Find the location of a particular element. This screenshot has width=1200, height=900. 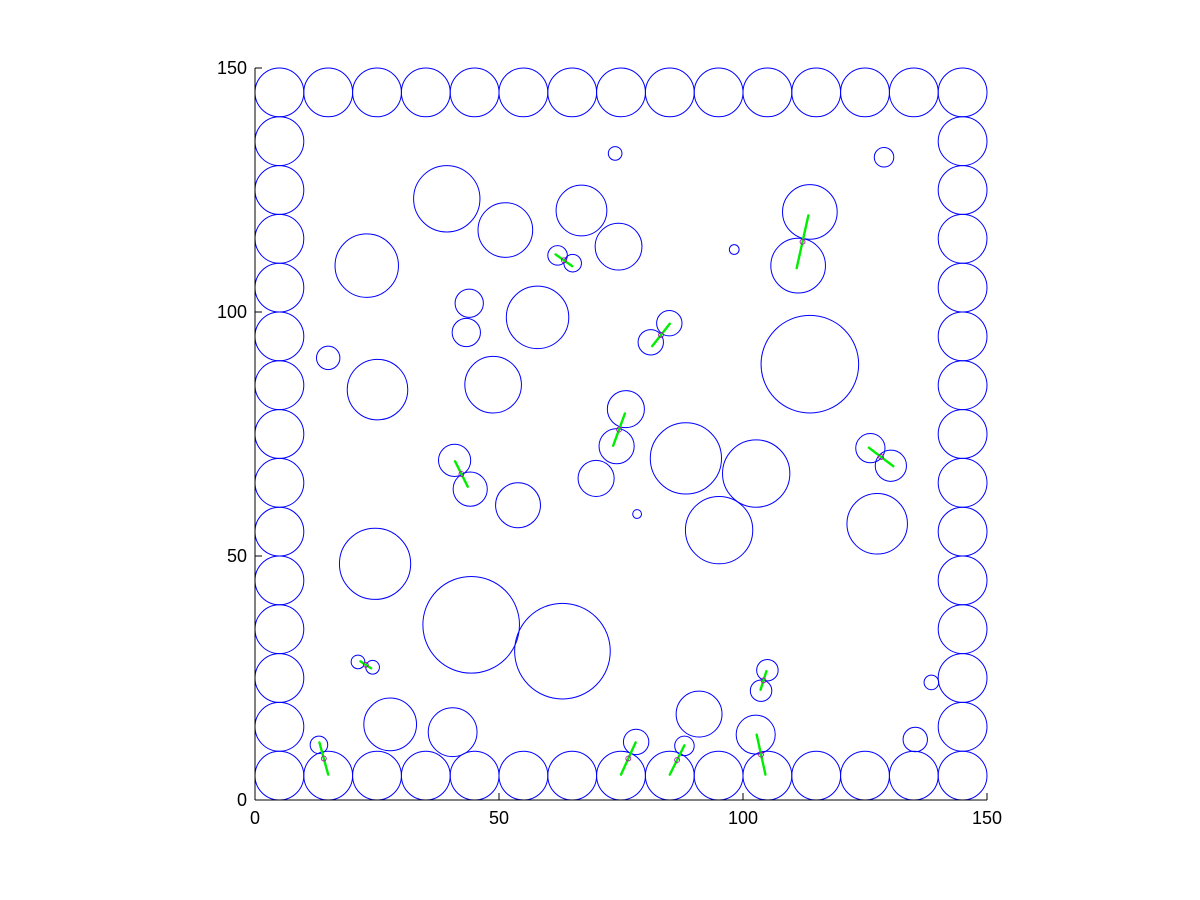

y-tick-label-0: 0 is located at coordinates (242, 800).